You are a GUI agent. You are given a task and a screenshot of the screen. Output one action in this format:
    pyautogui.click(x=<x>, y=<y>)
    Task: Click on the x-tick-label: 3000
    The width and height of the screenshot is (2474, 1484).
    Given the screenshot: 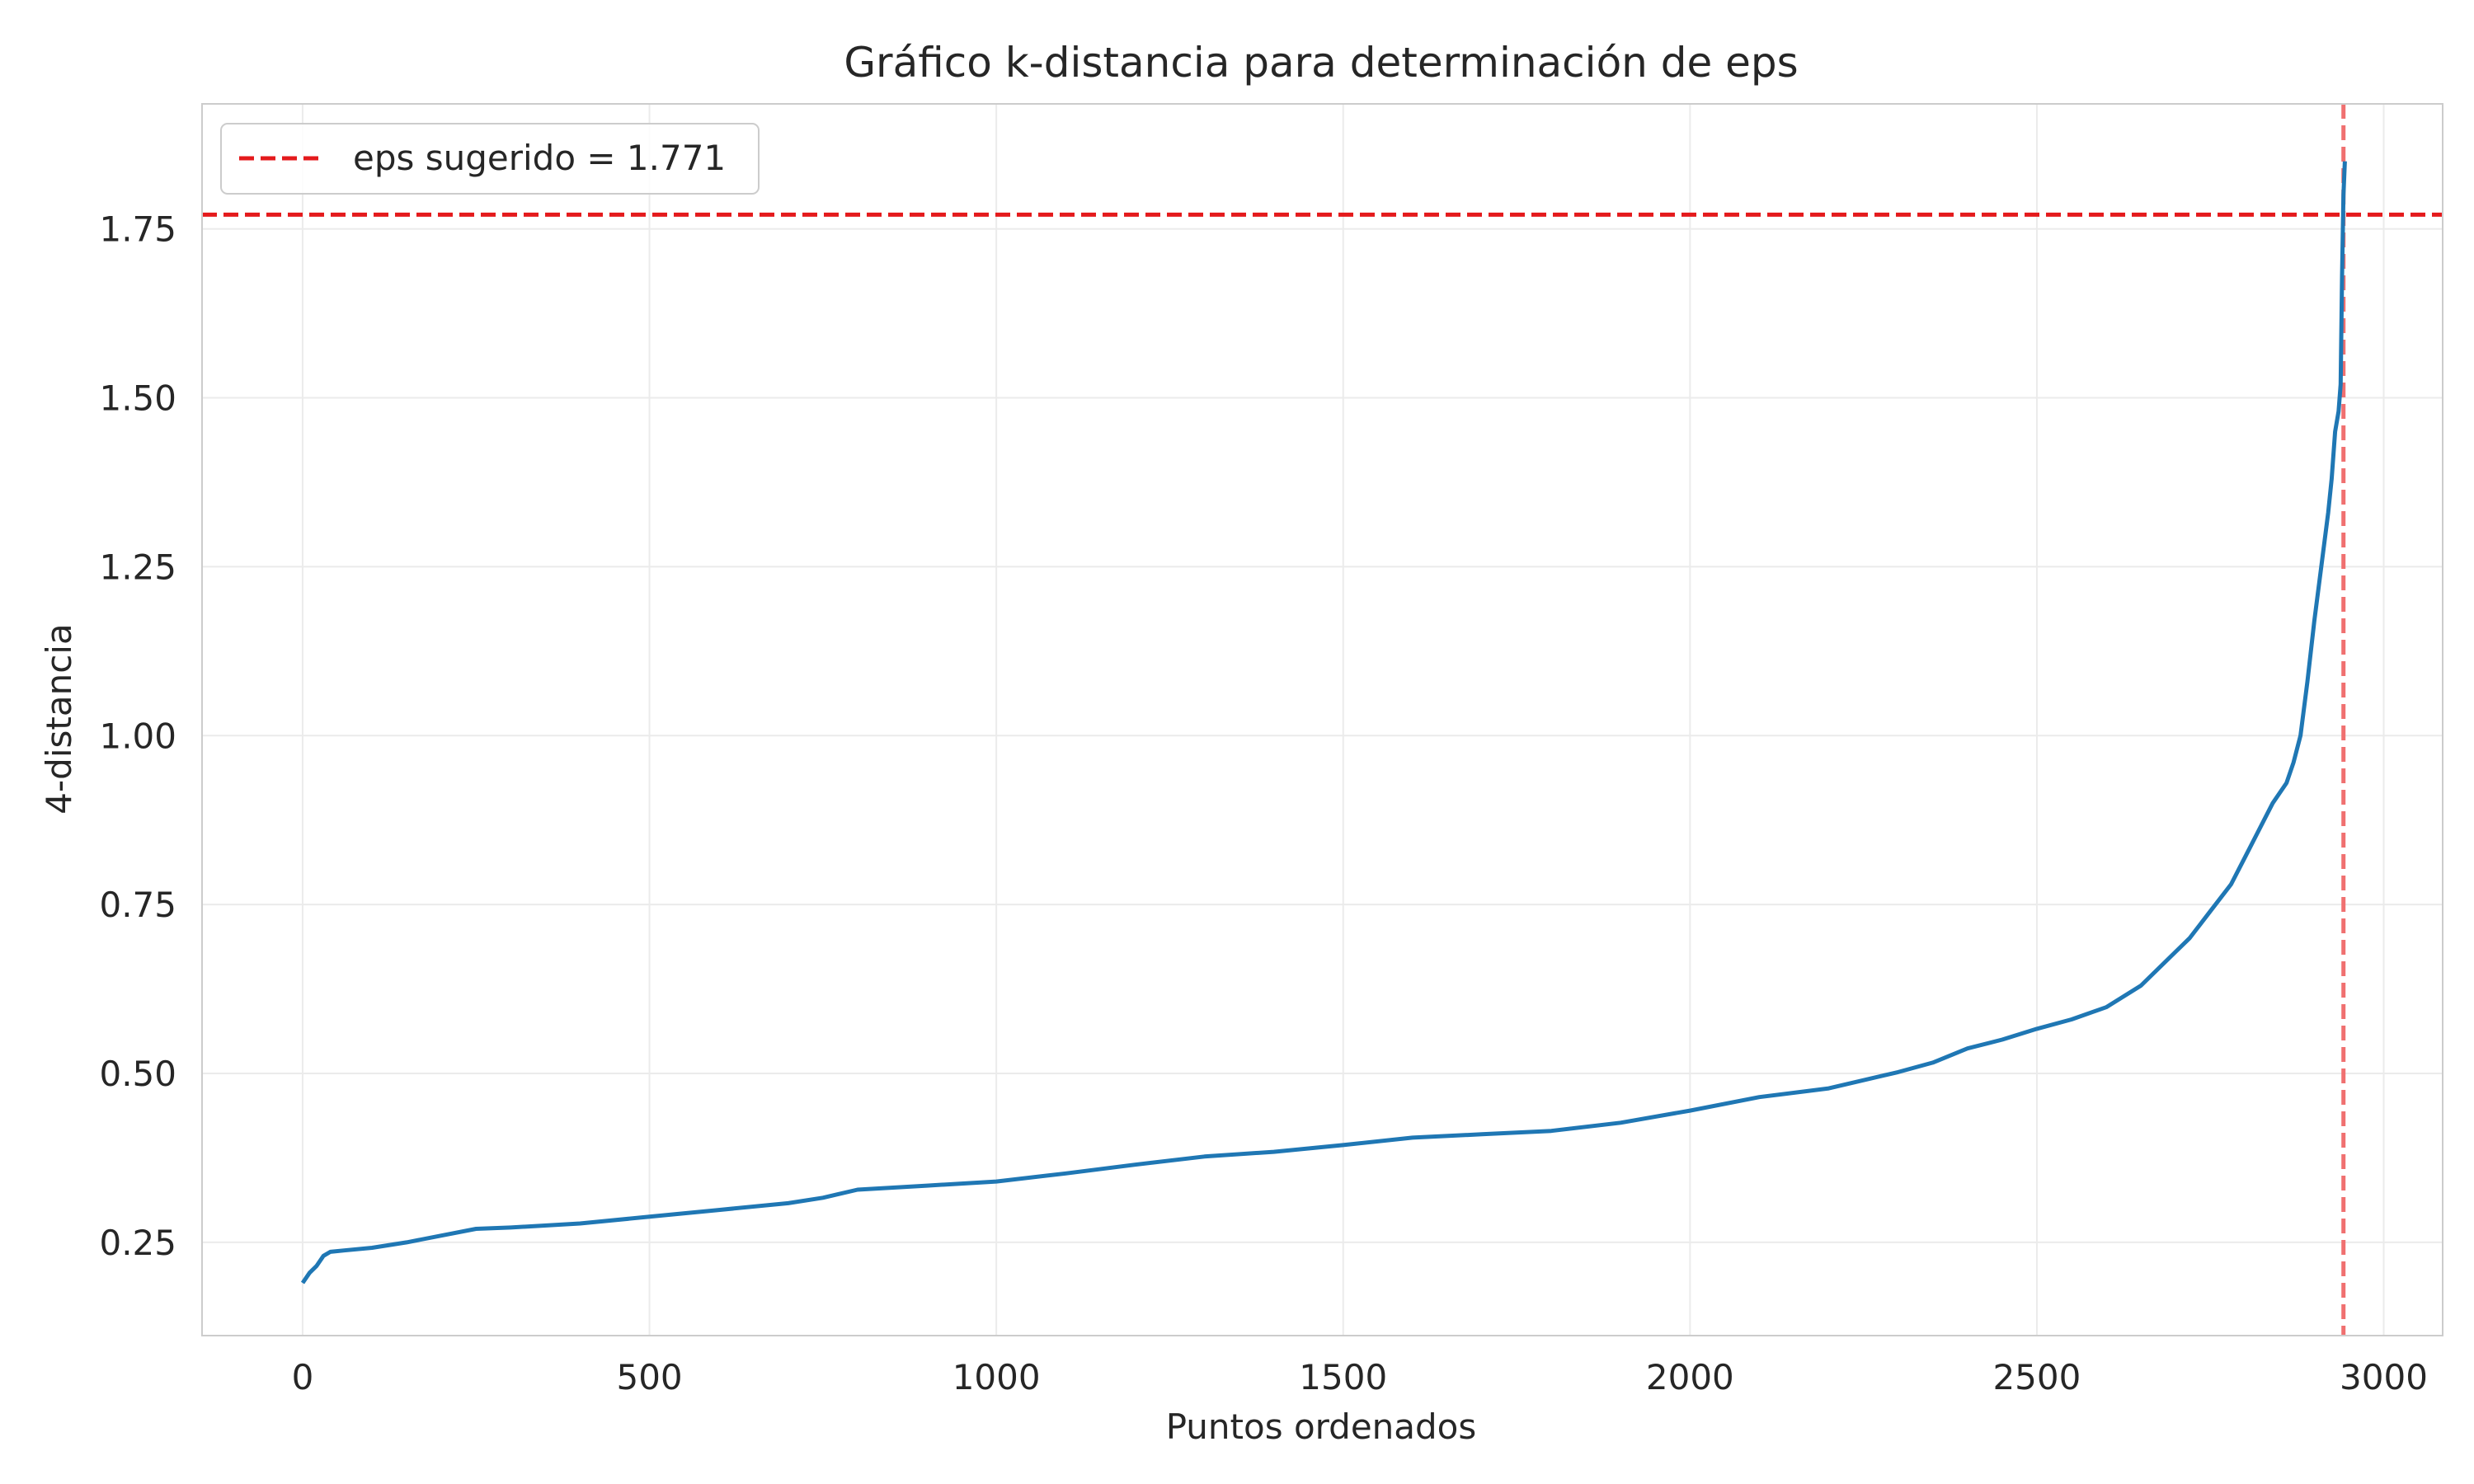 What is the action you would take?
    pyautogui.click(x=2384, y=1377)
    